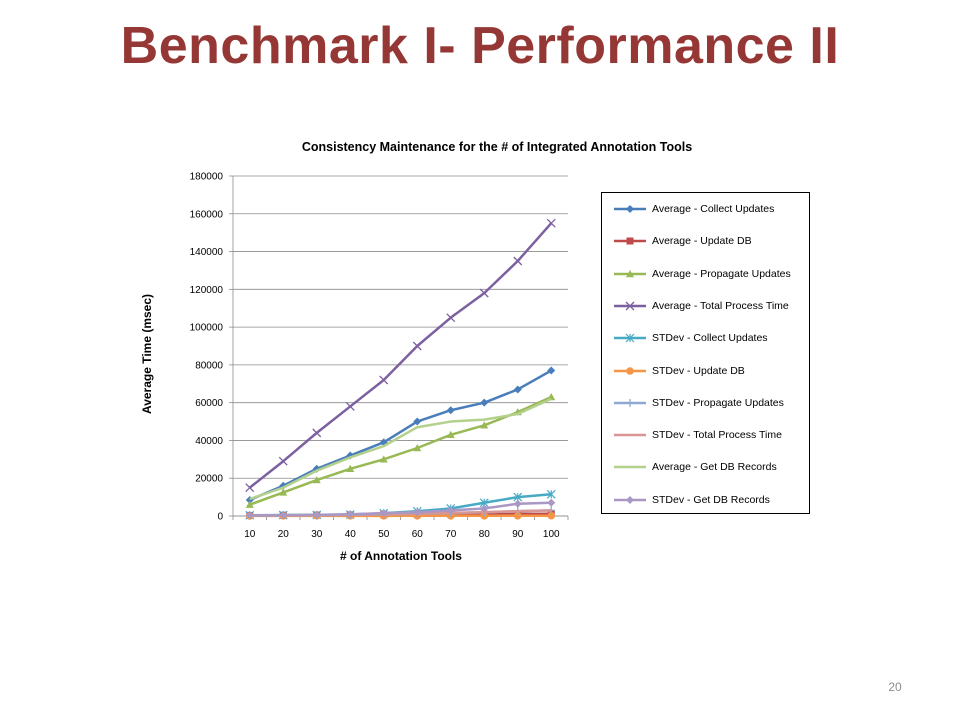 The width and height of the screenshot is (960, 720). What do you see at coordinates (713, 209) in the screenshot?
I see `legend-label: Average - Collect Updates` at bounding box center [713, 209].